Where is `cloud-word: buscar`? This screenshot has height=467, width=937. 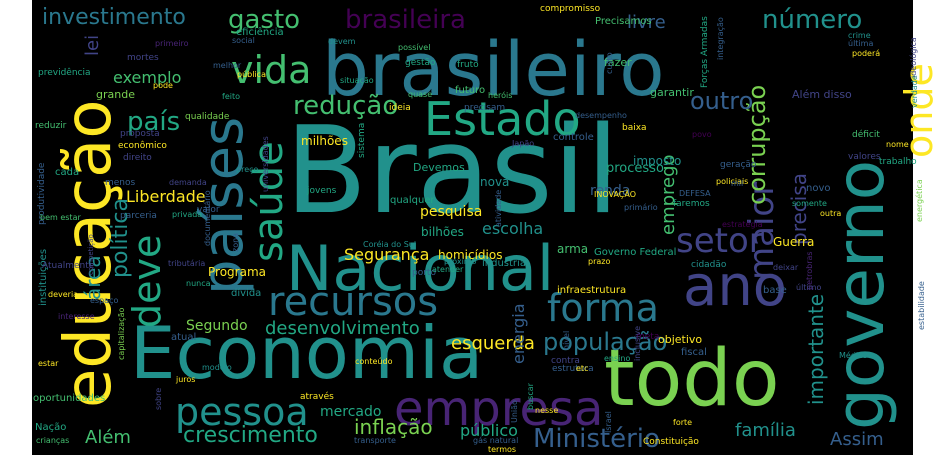
cloud-word: buscar is located at coordinates (530, 396).